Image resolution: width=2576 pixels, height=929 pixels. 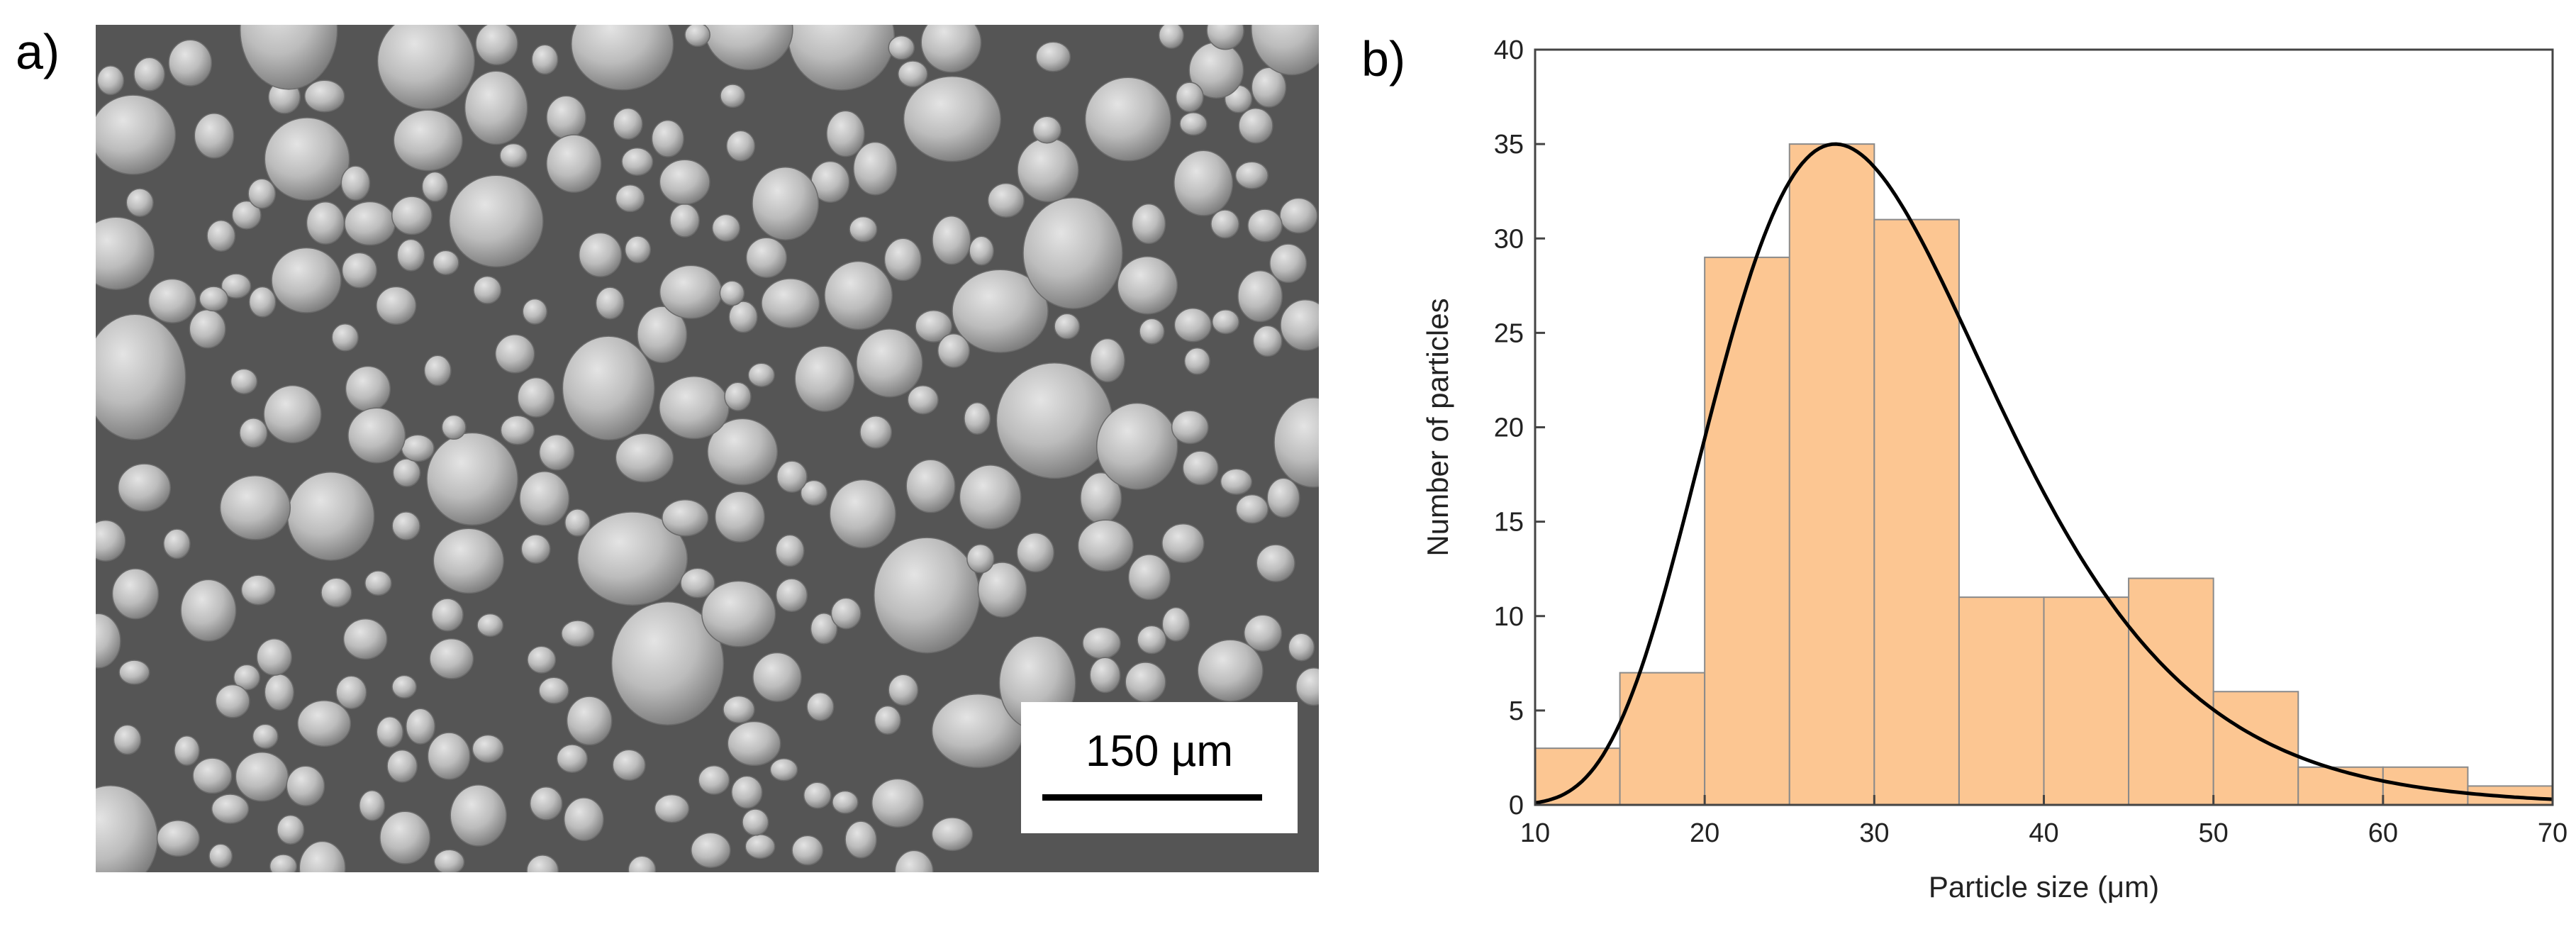 I want to click on y-tick-label: 40, so click(x=1509, y=50).